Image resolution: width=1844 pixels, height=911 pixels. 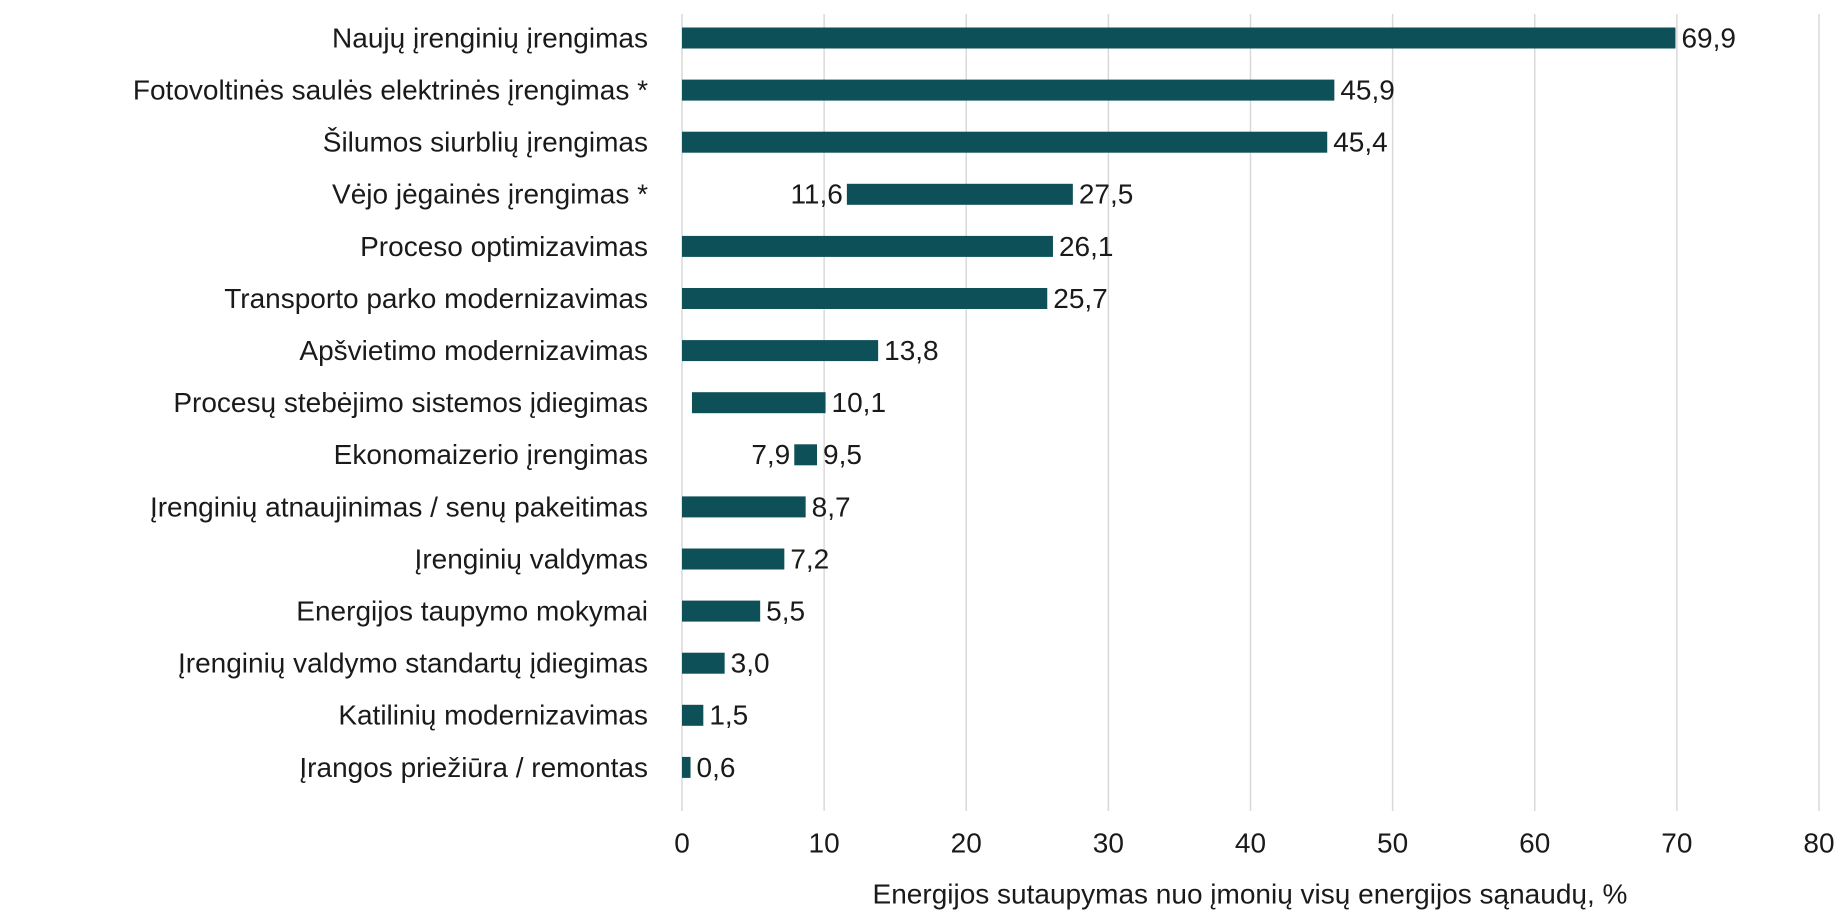 What do you see at coordinates (728, 715) in the screenshot?
I see `value-label: 1,5` at bounding box center [728, 715].